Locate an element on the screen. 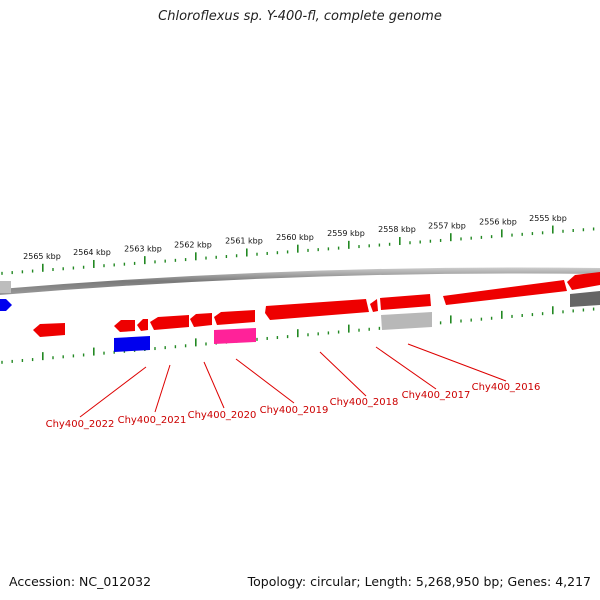  accession-label: Accession: NC_012032 is located at coordinates (80, 581).